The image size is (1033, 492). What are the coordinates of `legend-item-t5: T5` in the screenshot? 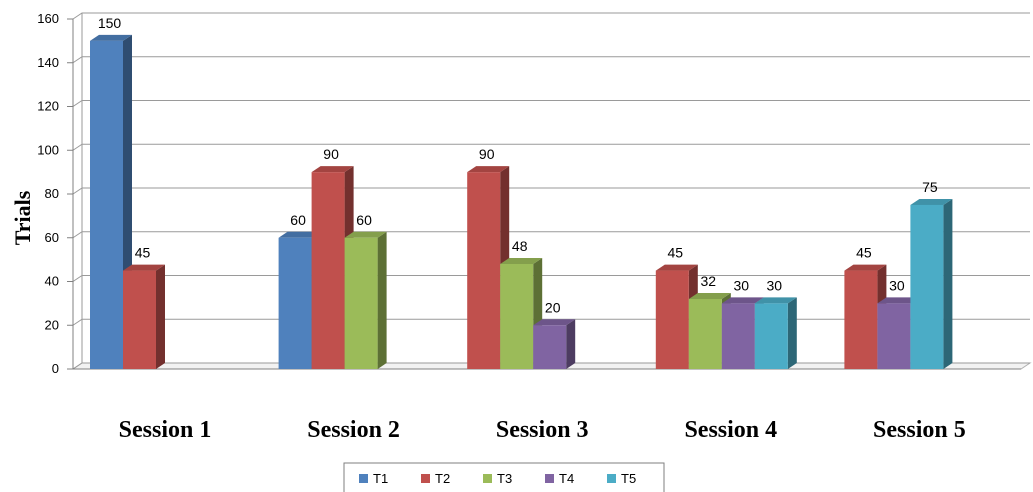 It's located at (621, 478).